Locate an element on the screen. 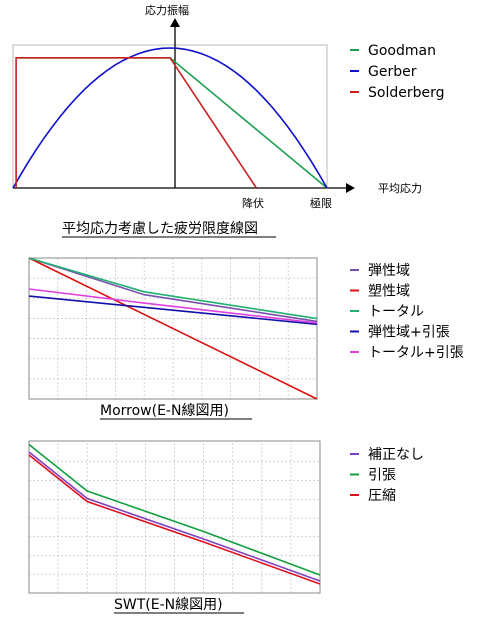 Image resolution: width=494 pixels, height=622 pixels. chart2-series-1-line is located at coordinates (173, 328).